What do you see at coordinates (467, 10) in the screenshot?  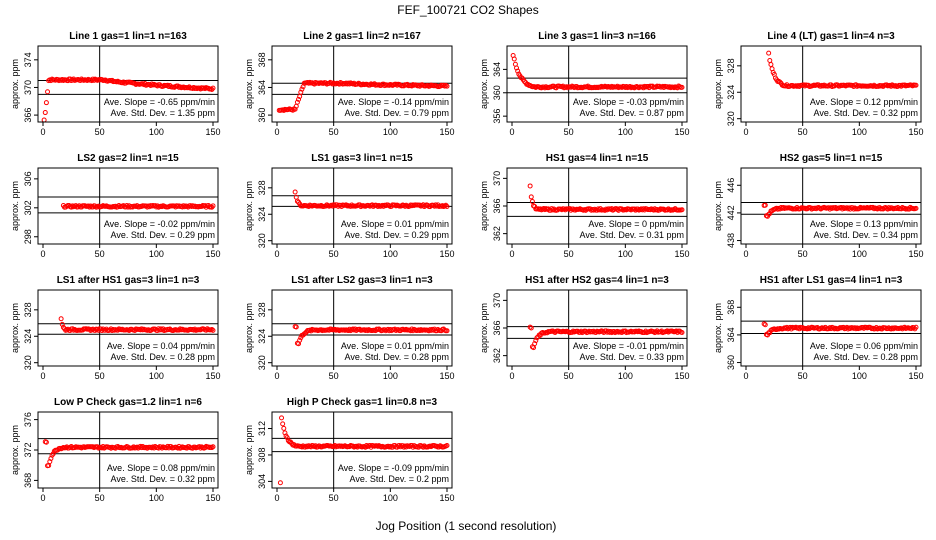 I see `figure-title: FEF_100721 CO2 Shapes` at bounding box center [467, 10].